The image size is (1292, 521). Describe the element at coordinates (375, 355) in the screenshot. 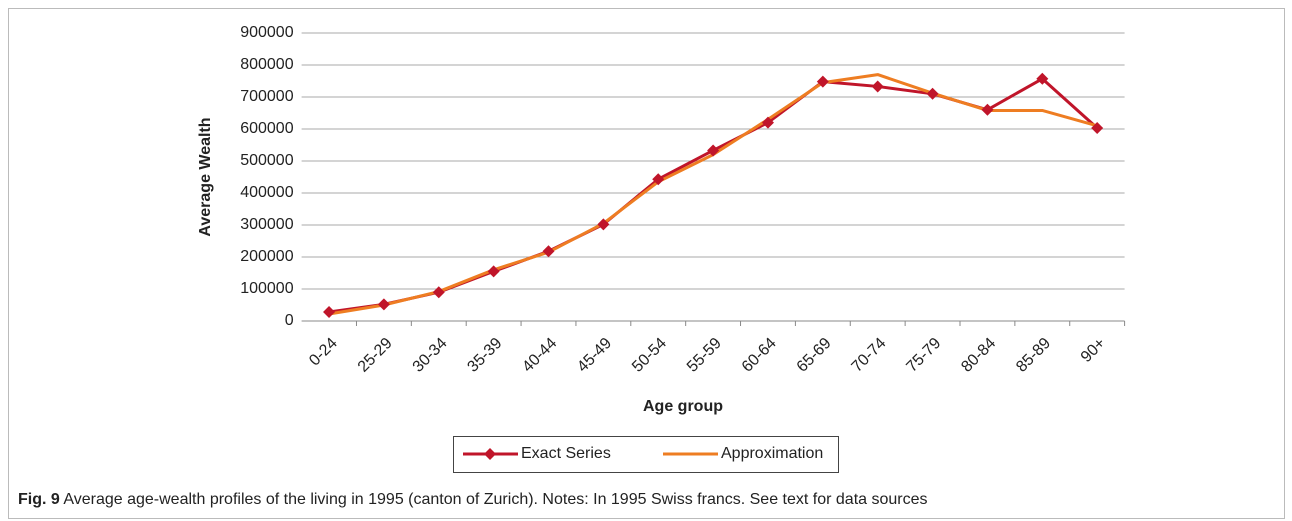

I see `x-tick-label: 25-29` at that location.